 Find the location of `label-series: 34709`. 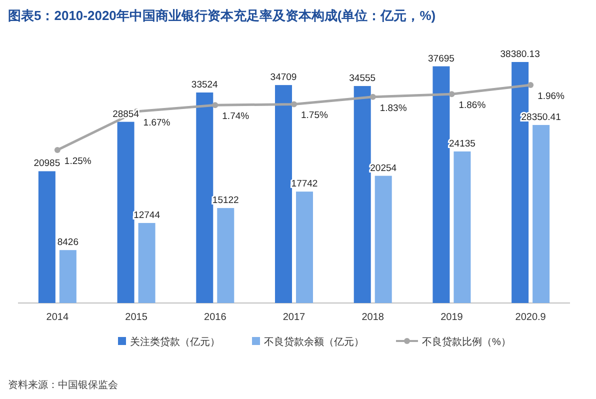

label-series: 34709 is located at coordinates (283, 78).